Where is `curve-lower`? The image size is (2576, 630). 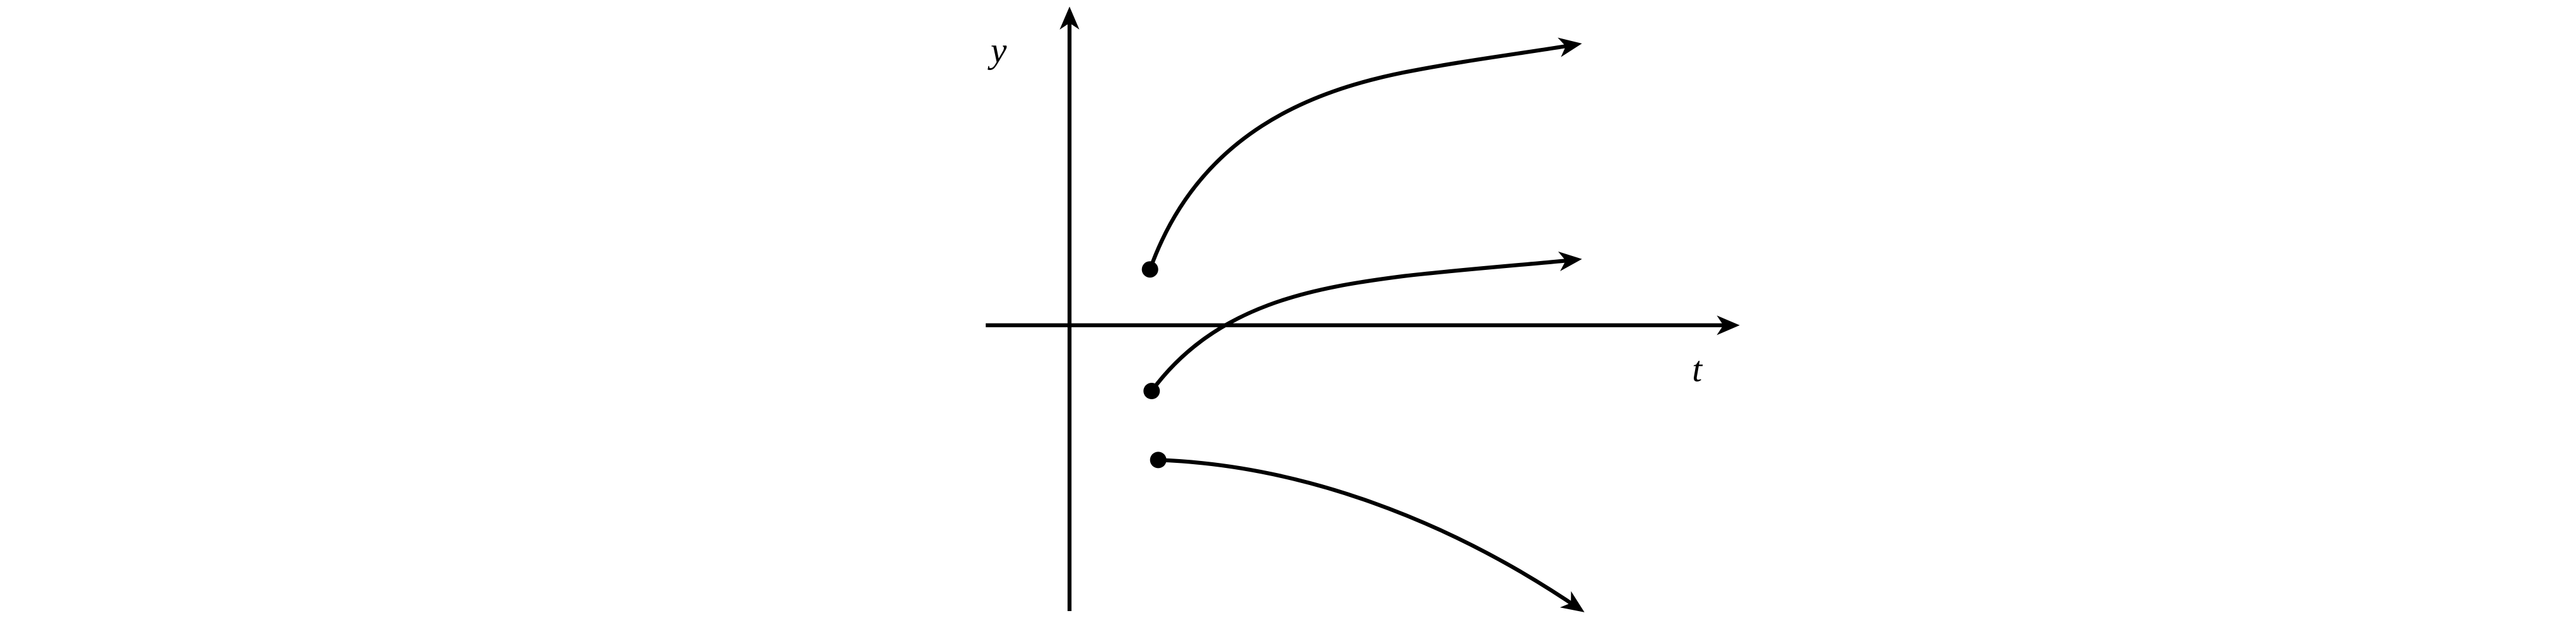
curve-lower is located at coordinates (1372, 535).